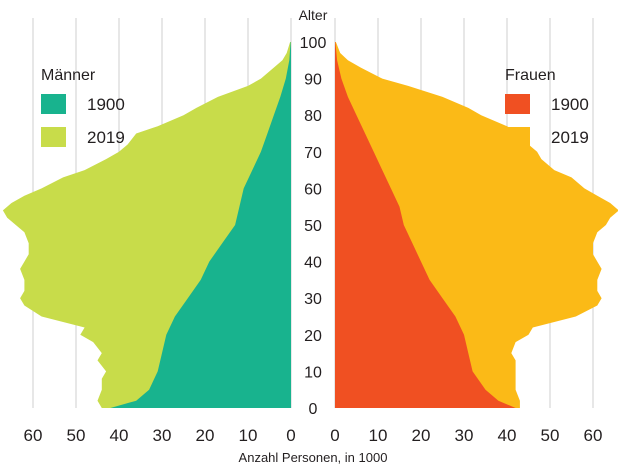  I want to click on legend-frauen: Frauen 1900 2019, so click(547, 107).